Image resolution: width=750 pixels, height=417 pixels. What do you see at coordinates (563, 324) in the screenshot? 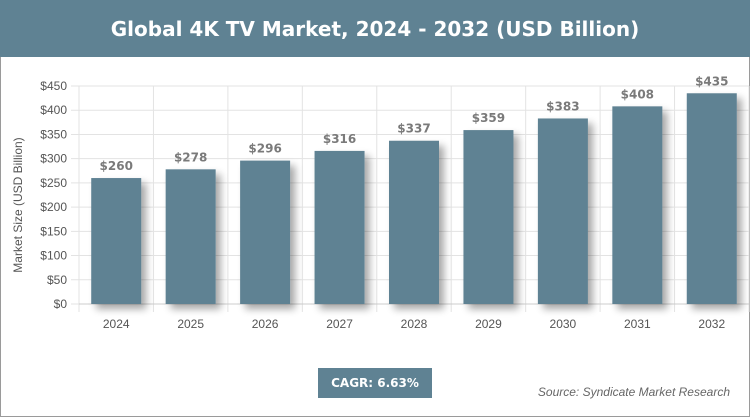
I see `x-tick-label: 2030` at bounding box center [563, 324].